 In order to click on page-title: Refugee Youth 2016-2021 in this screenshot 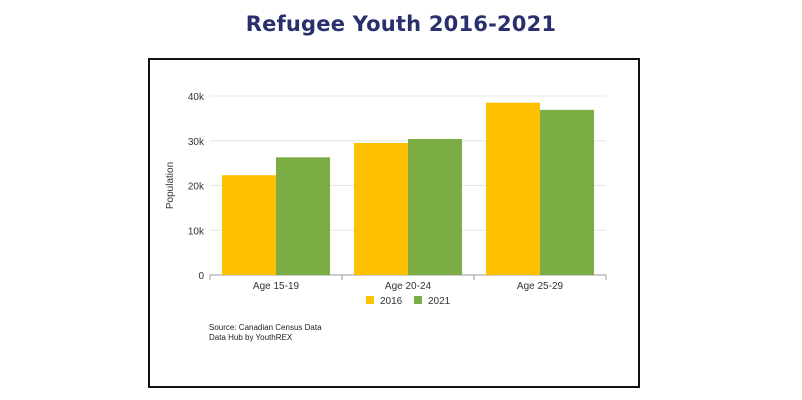, I will do `click(401, 24)`.